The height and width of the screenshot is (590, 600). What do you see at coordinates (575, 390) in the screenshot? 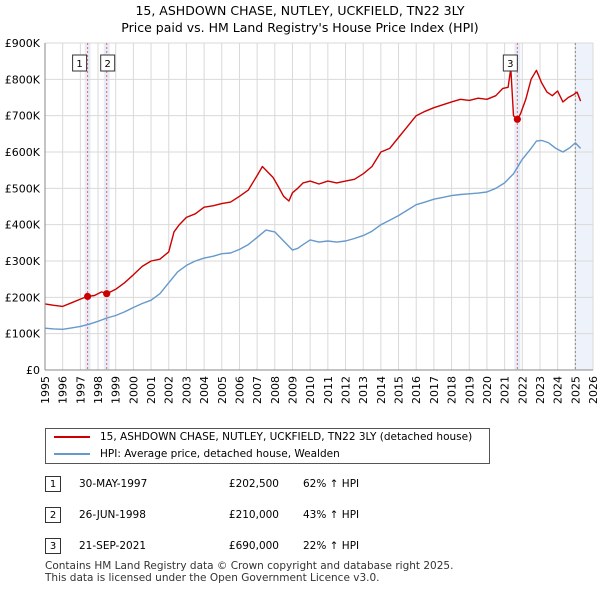
I see `x-tick-label: 2025` at bounding box center [575, 390].